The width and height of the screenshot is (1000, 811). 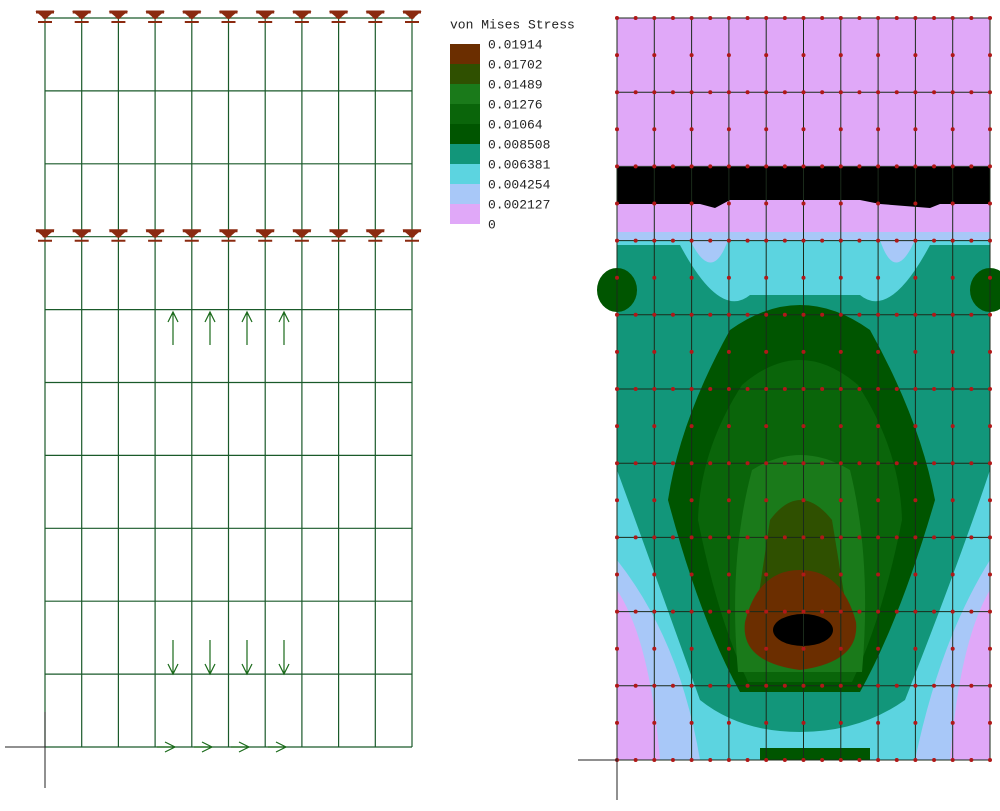 I want to click on legend-label: 0.01489, so click(x=515, y=84).